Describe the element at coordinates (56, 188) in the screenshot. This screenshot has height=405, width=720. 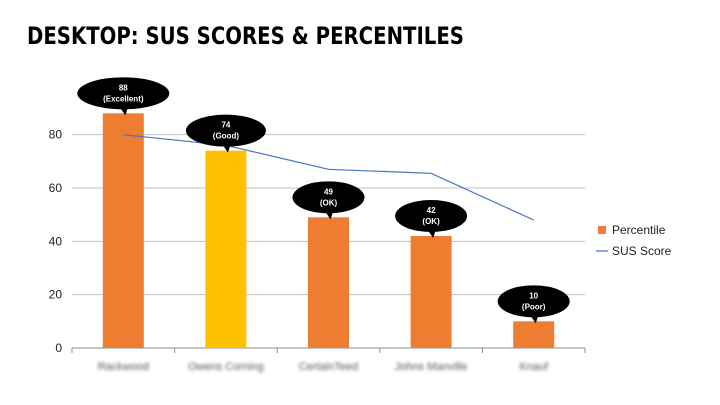
I see `y-tick-label: 60` at that location.